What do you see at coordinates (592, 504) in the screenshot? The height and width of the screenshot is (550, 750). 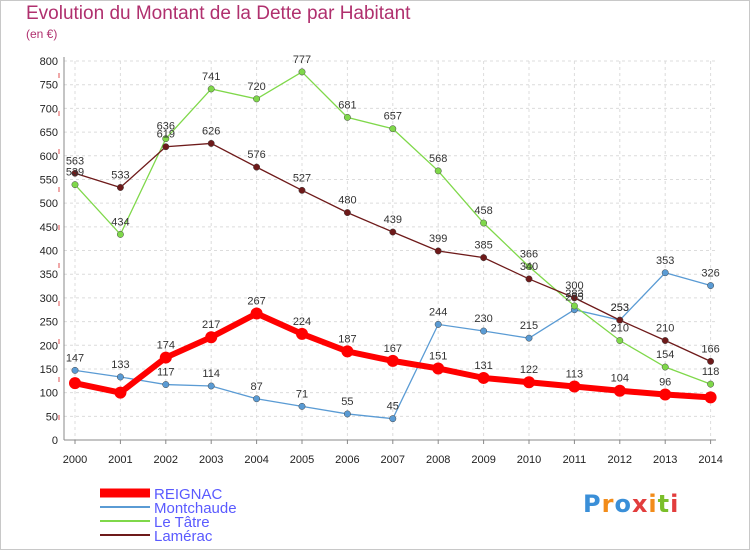 I see `logo-letter: P` at bounding box center [592, 504].